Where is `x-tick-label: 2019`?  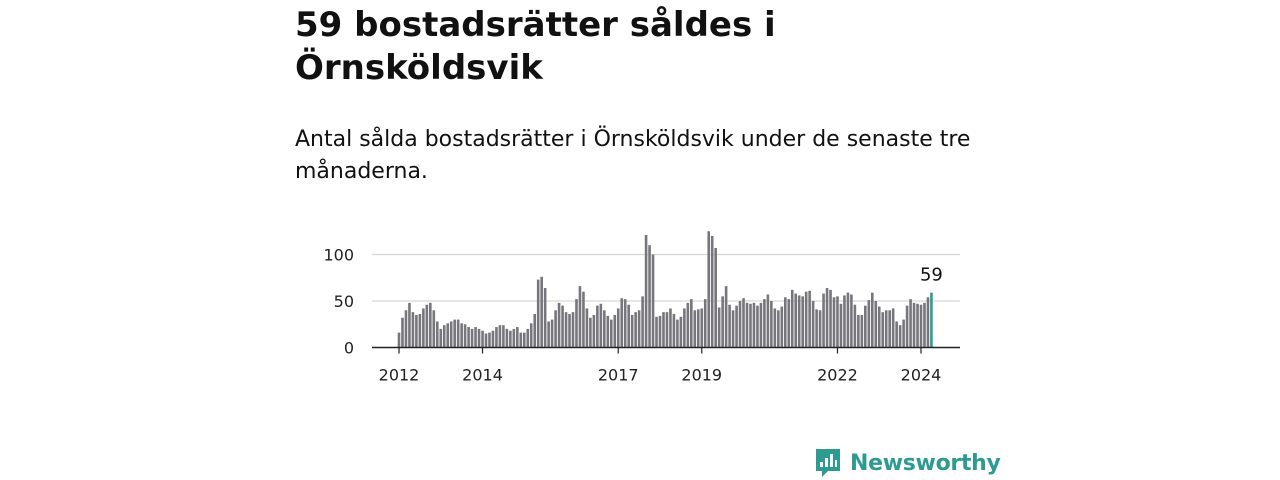
x-tick-label: 2019 is located at coordinates (701, 375).